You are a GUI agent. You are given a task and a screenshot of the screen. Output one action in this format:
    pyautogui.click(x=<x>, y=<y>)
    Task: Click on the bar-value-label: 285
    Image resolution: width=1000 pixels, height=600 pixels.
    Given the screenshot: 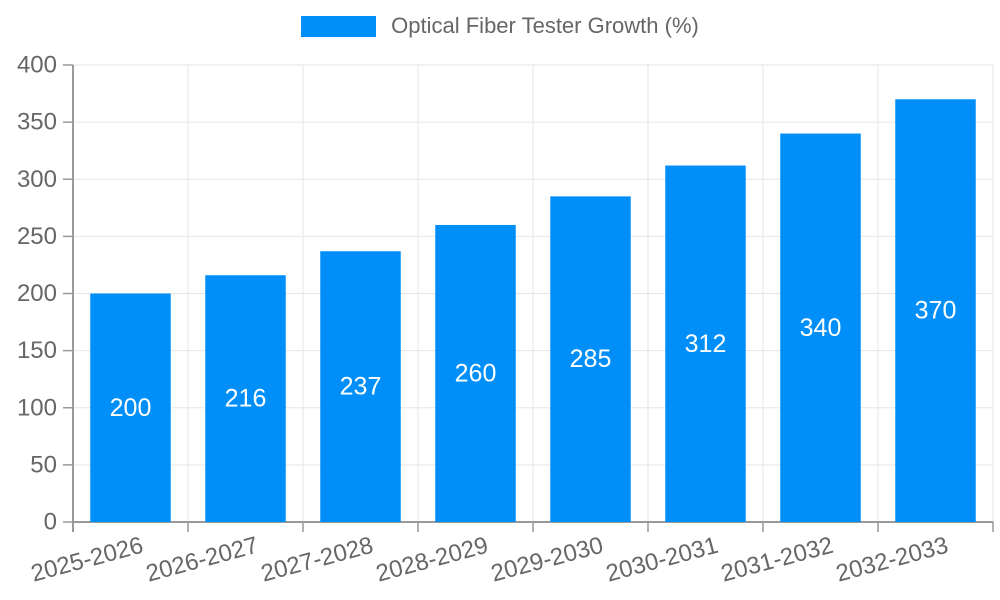 What is the action you would take?
    pyautogui.click(x=591, y=359)
    